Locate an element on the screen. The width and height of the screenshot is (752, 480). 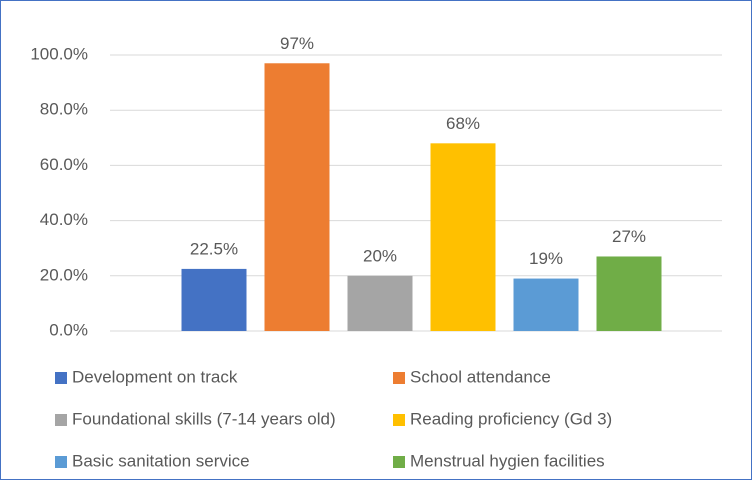
y-tick-label: 80.0% is located at coordinates (64, 109).